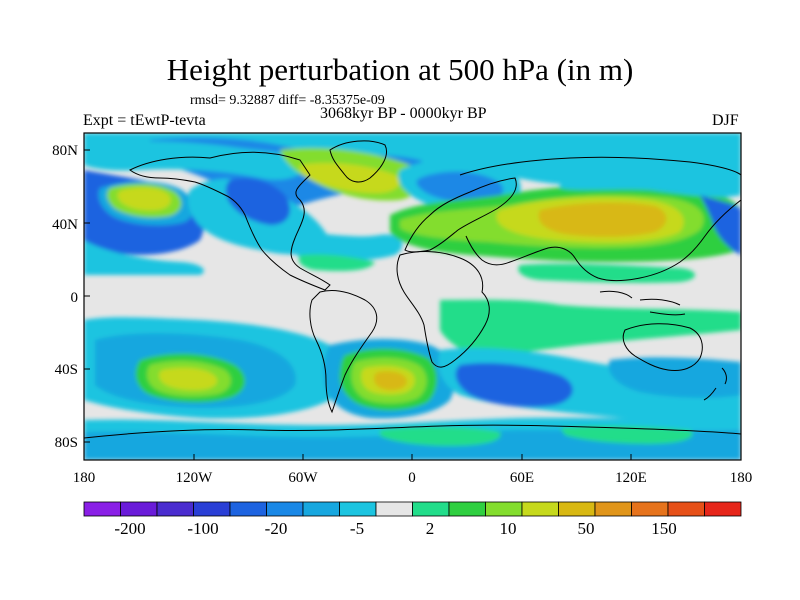  I want to click on colorbar-label: 10, so click(508, 528).